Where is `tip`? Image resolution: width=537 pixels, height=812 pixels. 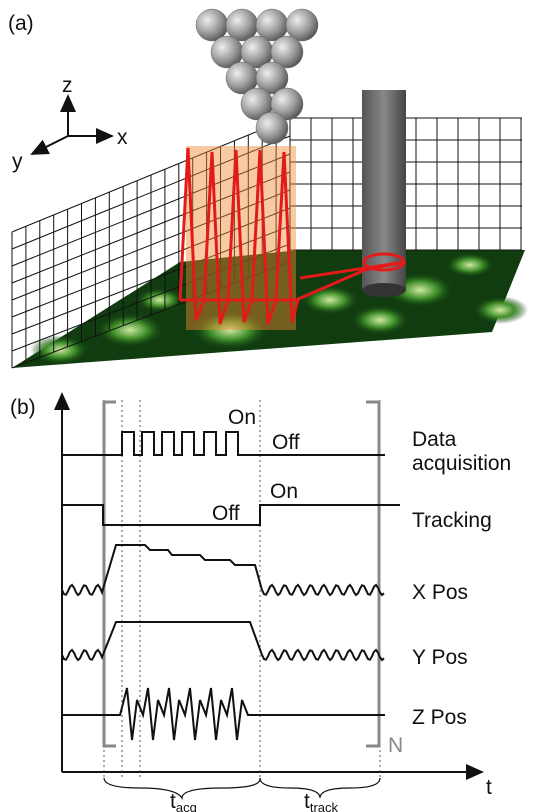
tip is located at coordinates (257, 76).